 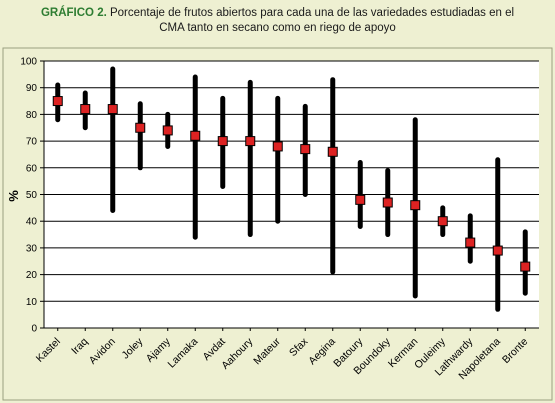 What do you see at coordinates (32, 142) in the screenshot?
I see `y-tick-label: 70` at bounding box center [32, 142].